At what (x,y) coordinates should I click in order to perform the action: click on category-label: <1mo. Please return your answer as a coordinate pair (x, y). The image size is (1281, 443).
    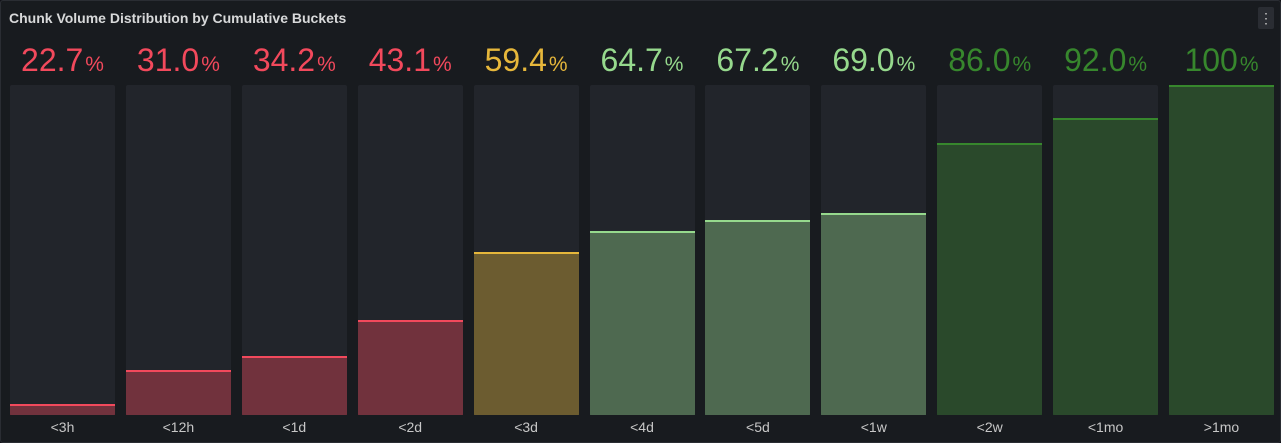
    Looking at the image, I should click on (1105, 427).